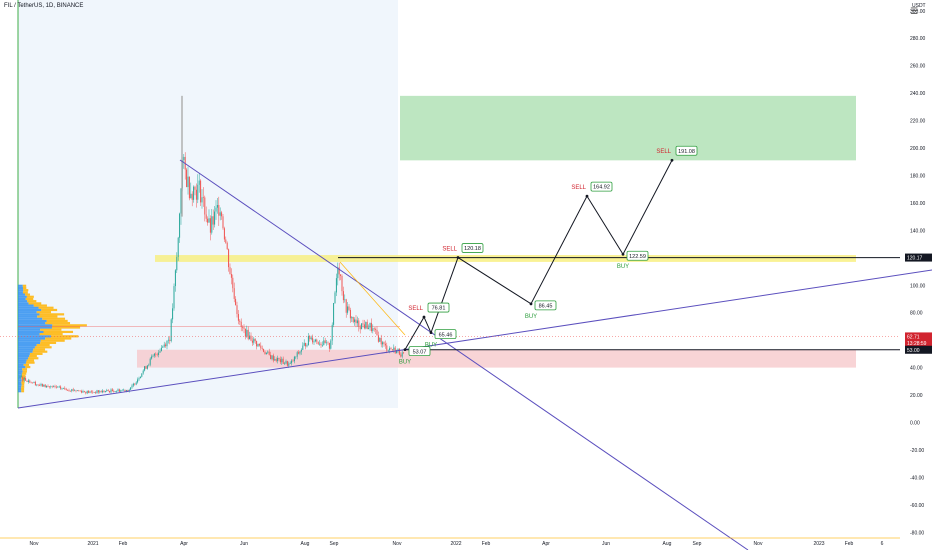 The image size is (932, 555). Describe the element at coordinates (686, 152) in the screenshot. I see `price-label: 191.08` at that location.